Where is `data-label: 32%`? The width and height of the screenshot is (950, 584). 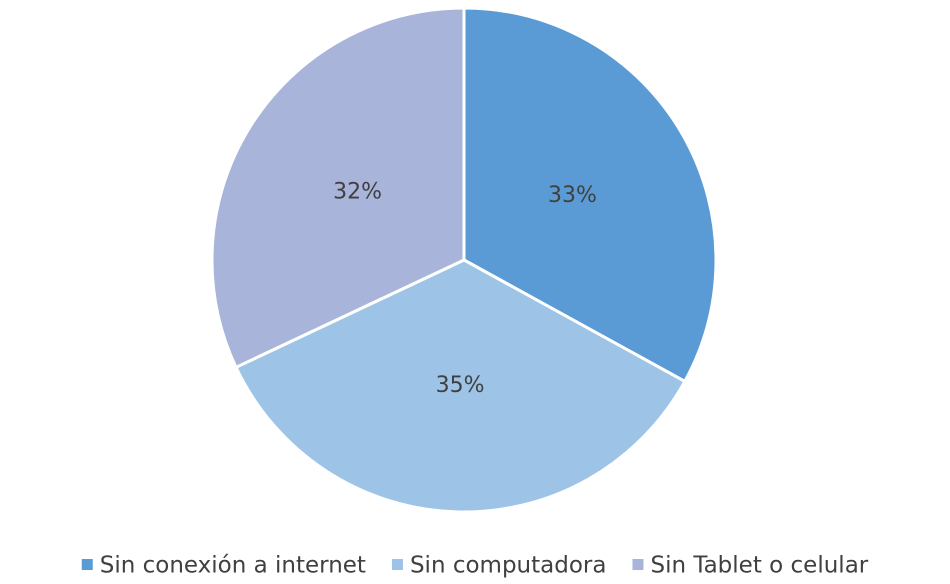
data-label: 32% is located at coordinates (357, 191).